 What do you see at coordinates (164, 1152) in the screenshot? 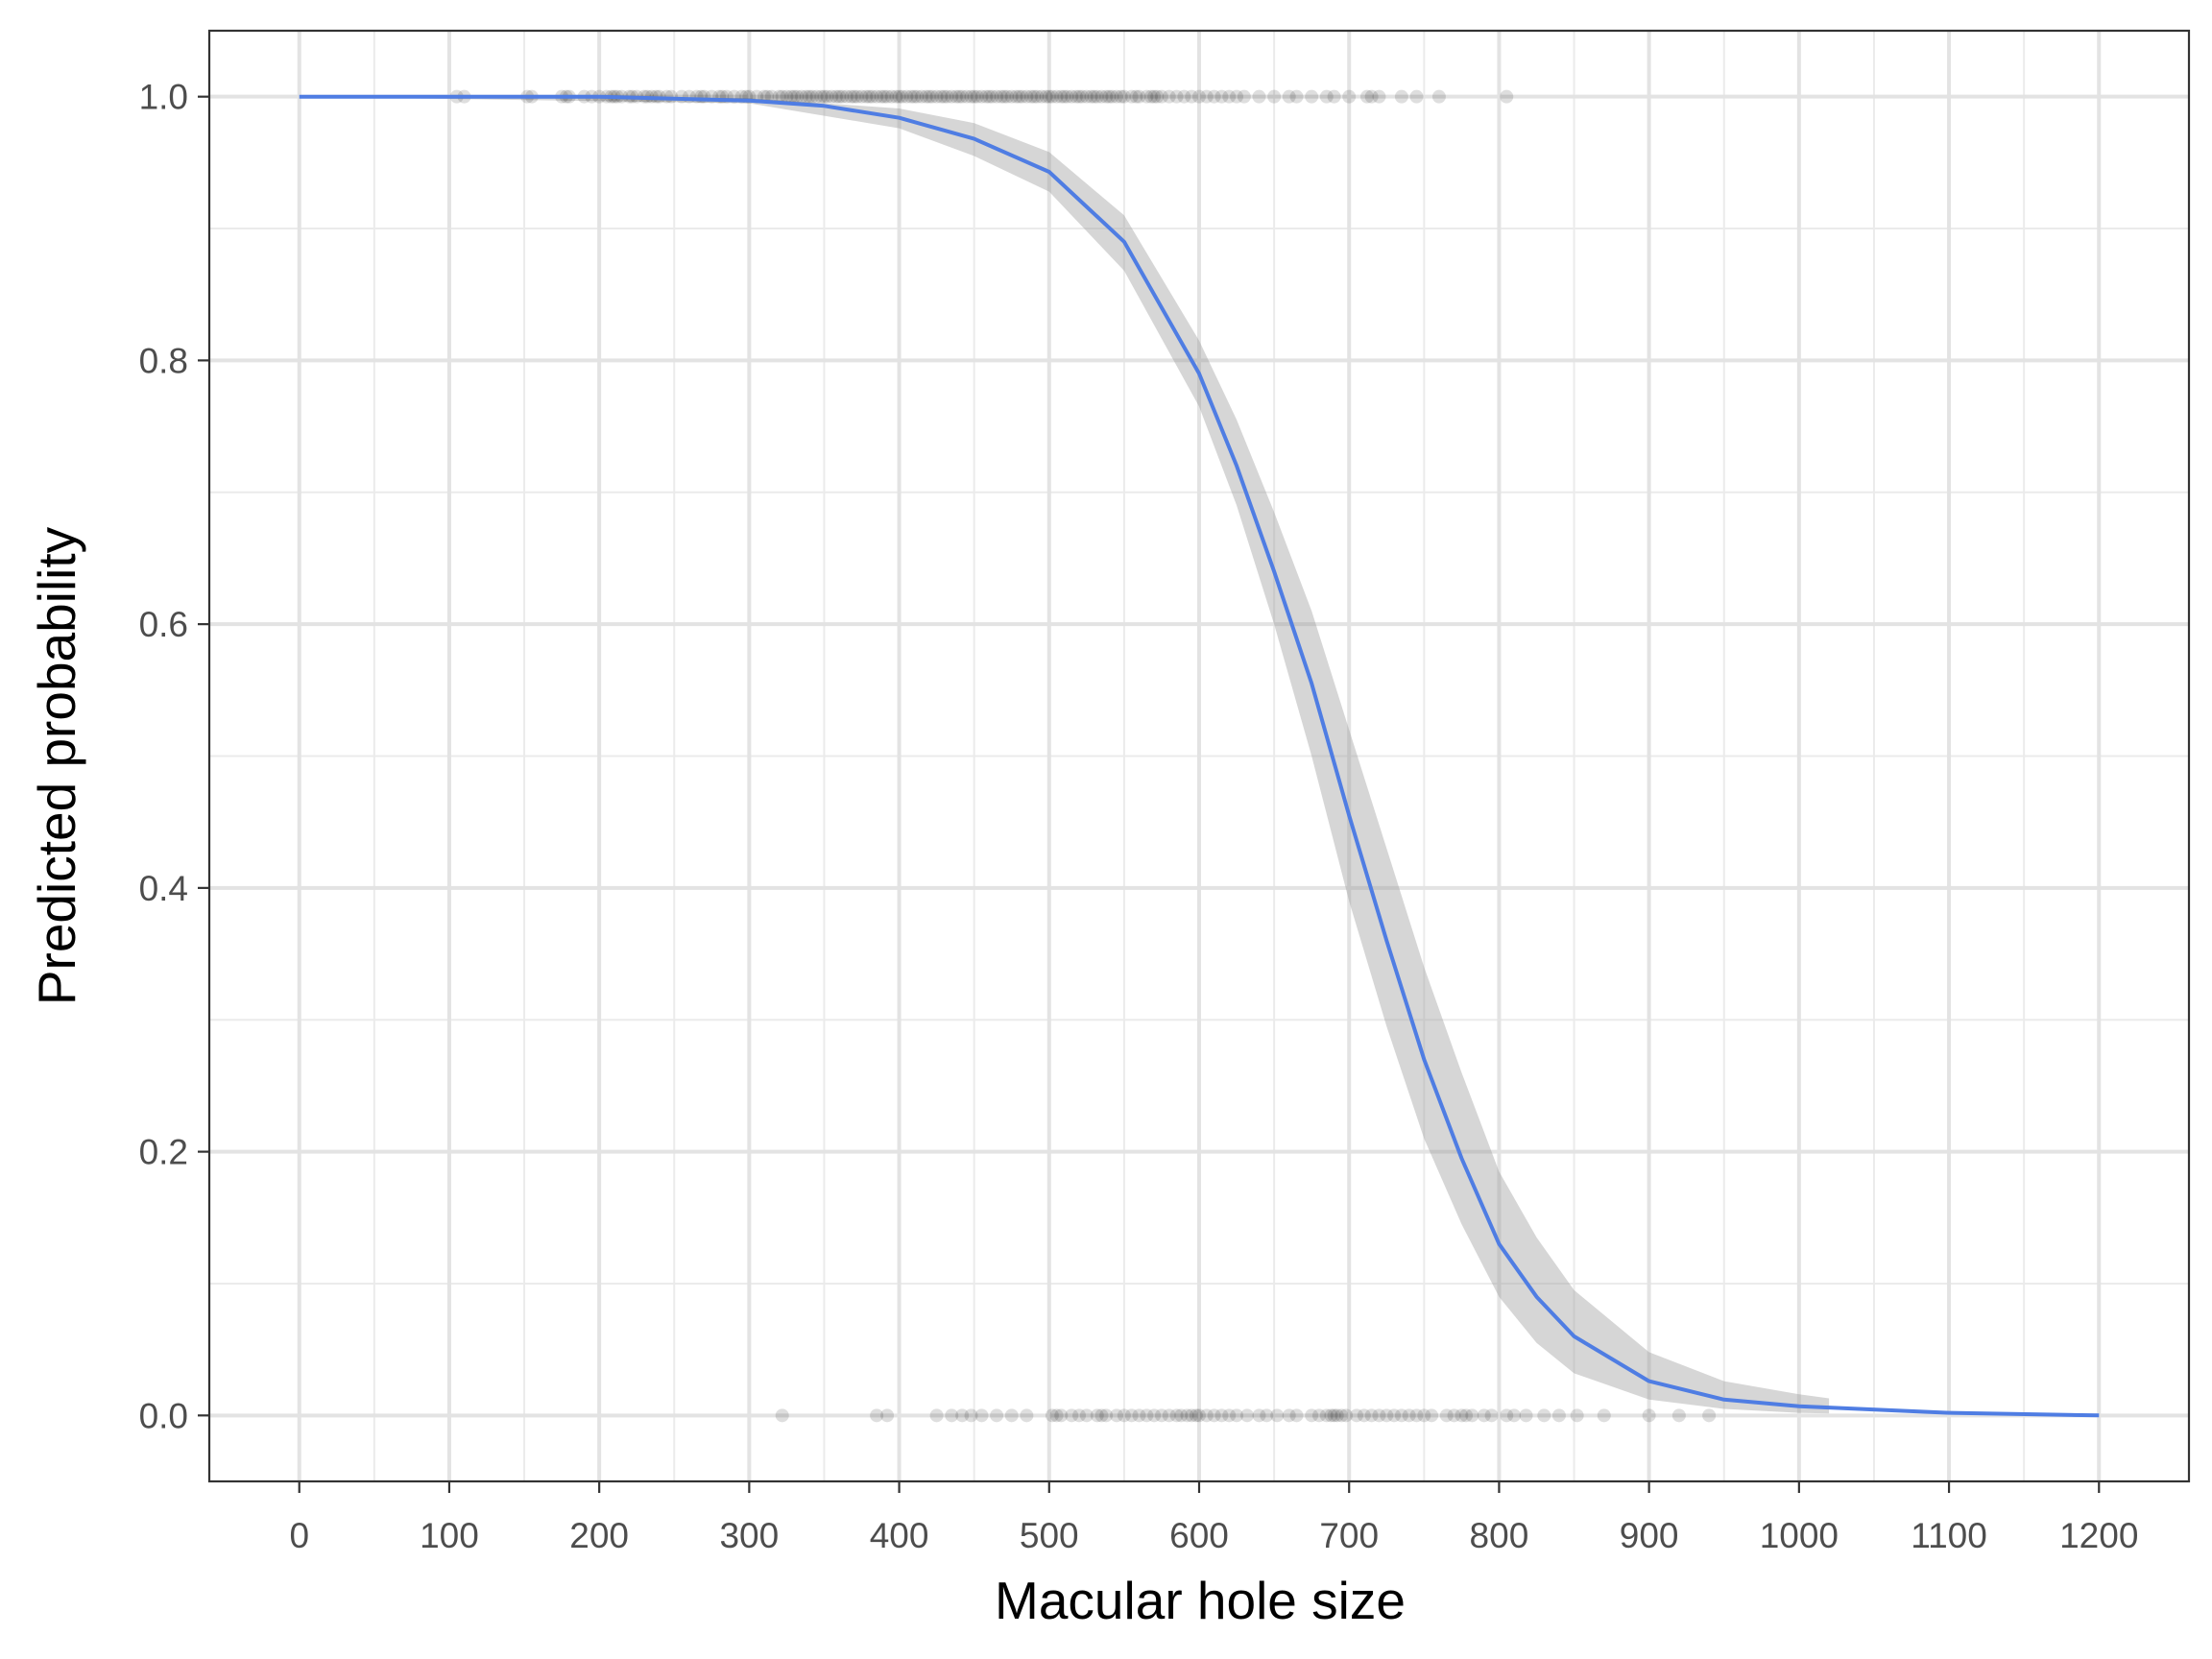
I see `y-tick-label: 0.2` at bounding box center [164, 1152].